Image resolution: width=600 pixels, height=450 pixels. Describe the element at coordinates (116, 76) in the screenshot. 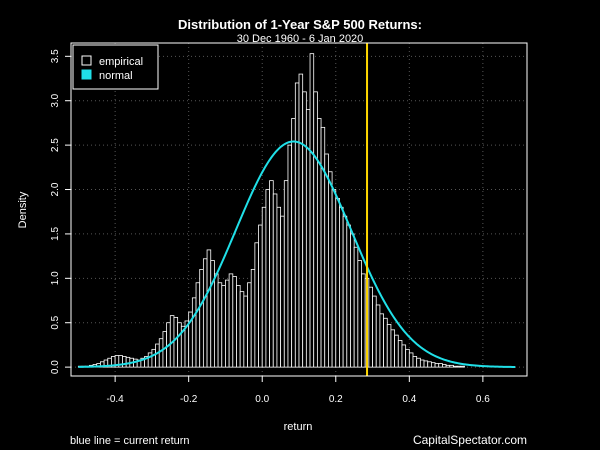

I see `legend-label-normal: normal` at that location.